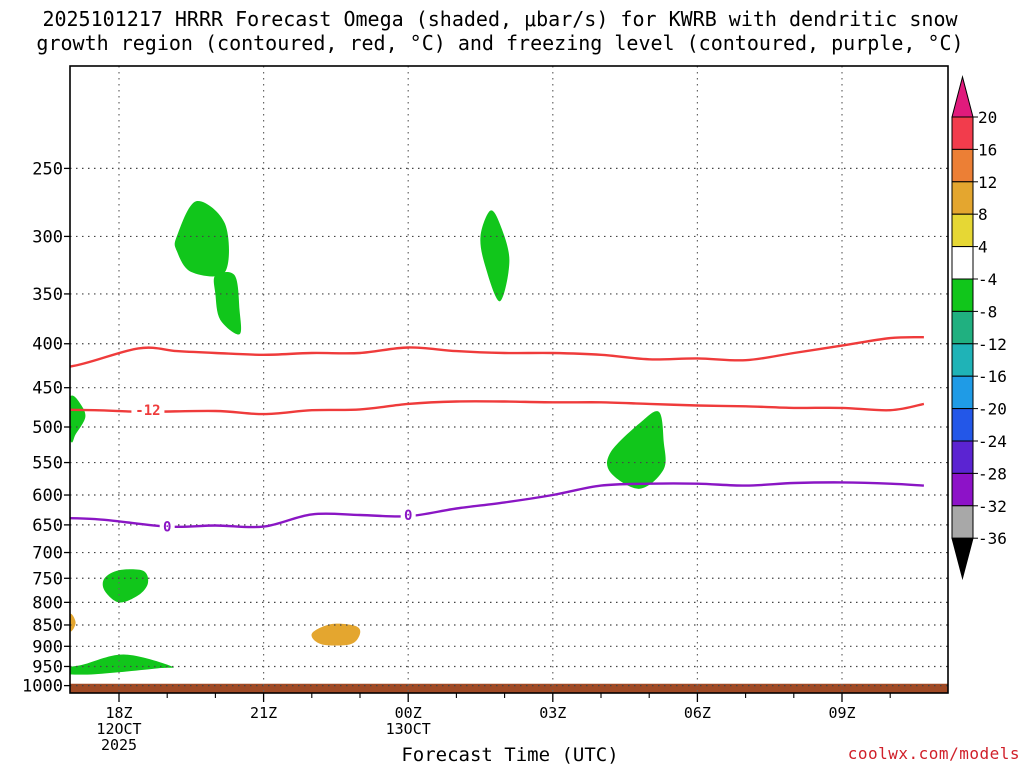 The width and height of the screenshot is (1024, 768). I want to click on x-tick-label-06Z: 06Z, so click(697, 713).